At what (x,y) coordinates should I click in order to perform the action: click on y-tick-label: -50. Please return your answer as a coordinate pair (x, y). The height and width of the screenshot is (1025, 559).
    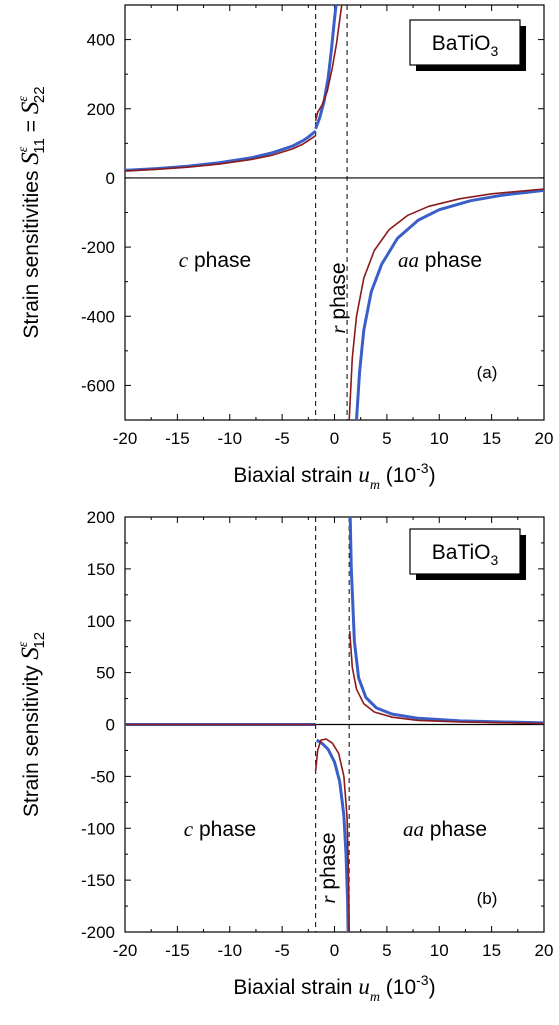
    Looking at the image, I should click on (102, 776).